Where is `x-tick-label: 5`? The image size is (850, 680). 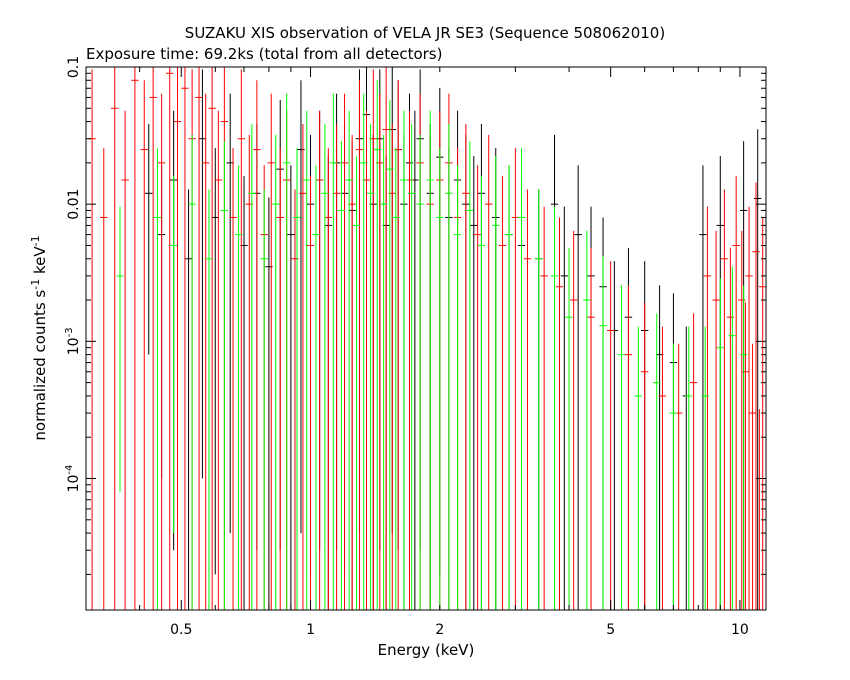 x-tick-label: 5 is located at coordinates (610, 630).